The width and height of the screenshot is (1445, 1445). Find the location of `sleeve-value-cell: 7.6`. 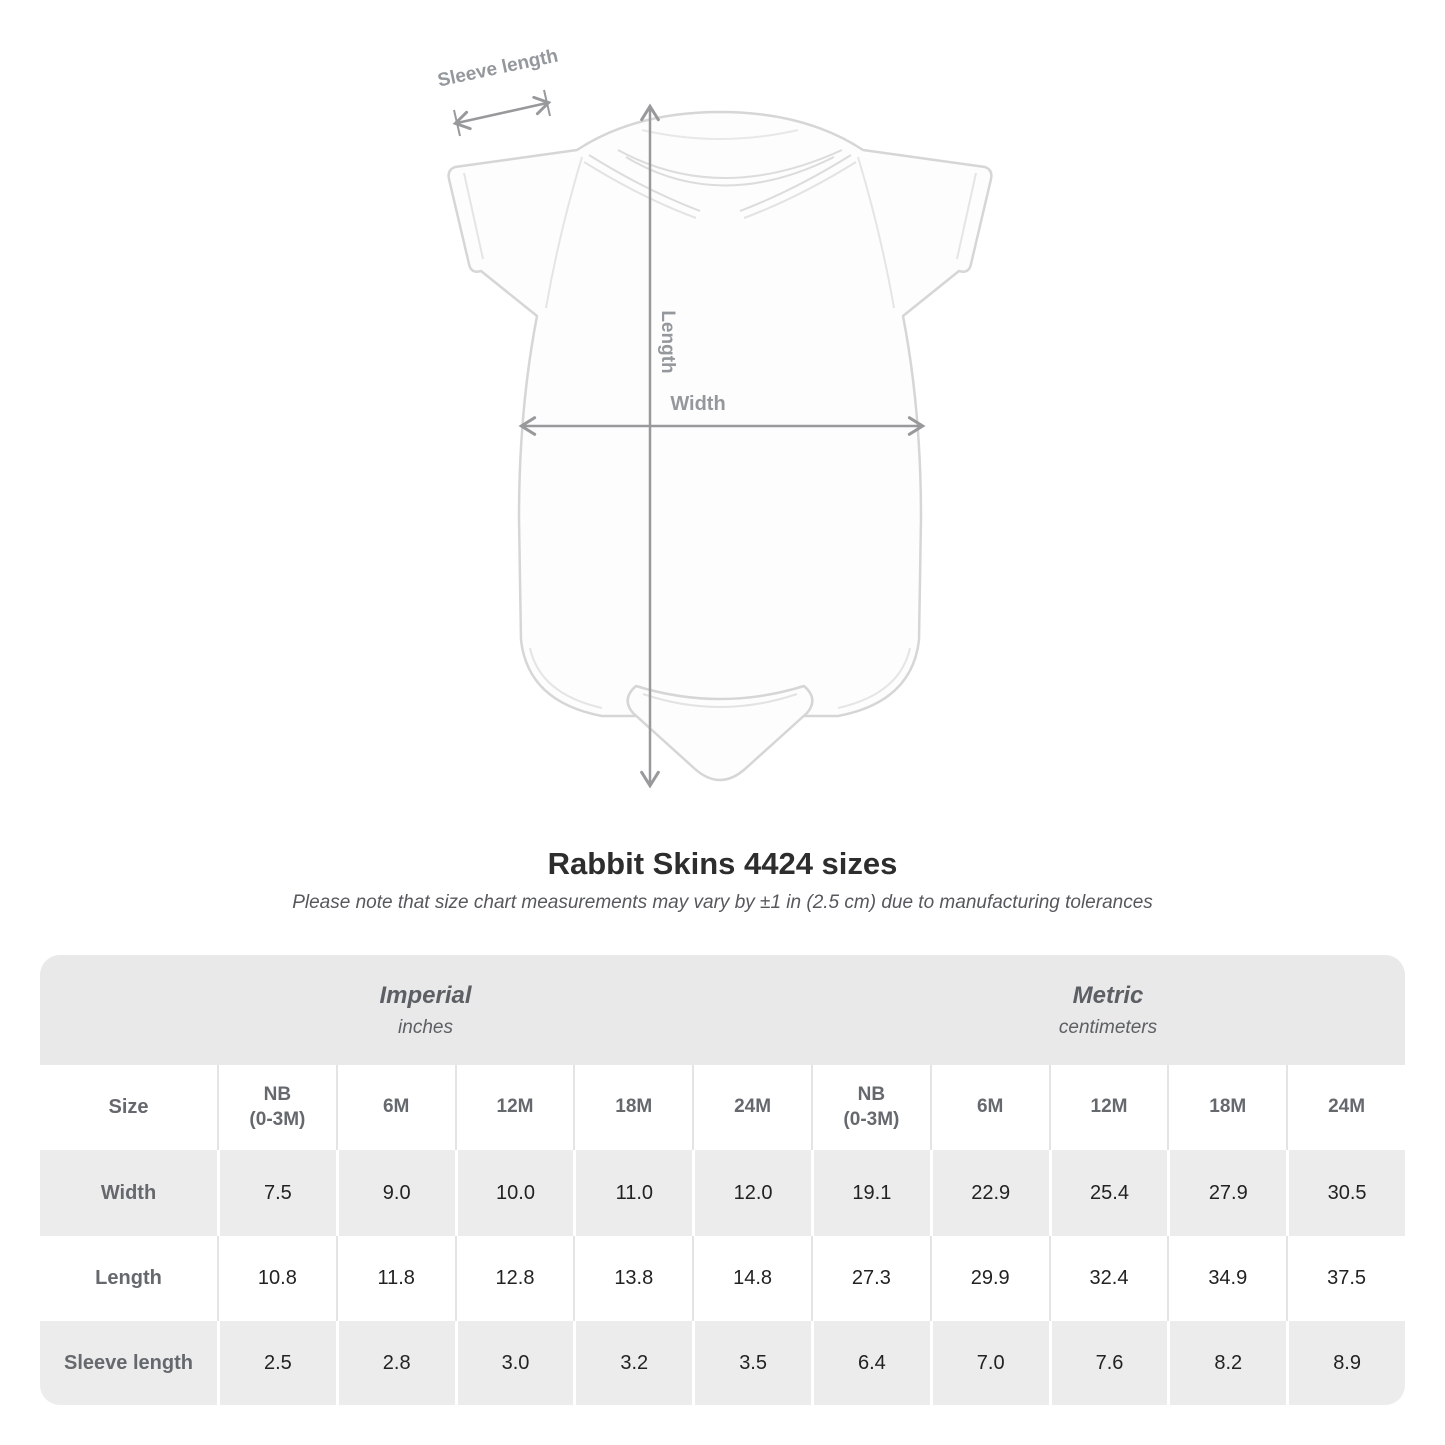

sleeve-value-cell: 7.6 is located at coordinates (1108, 1363).